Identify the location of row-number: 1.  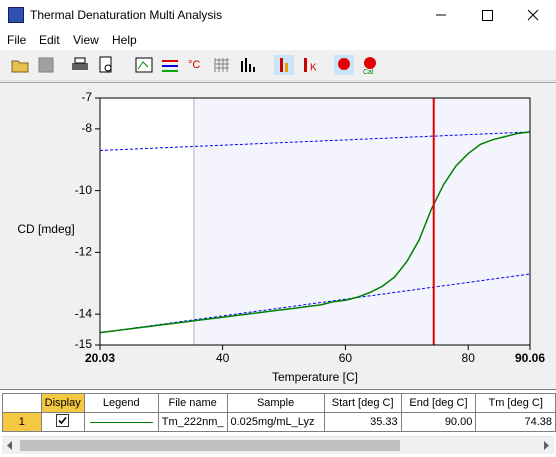
(22, 422).